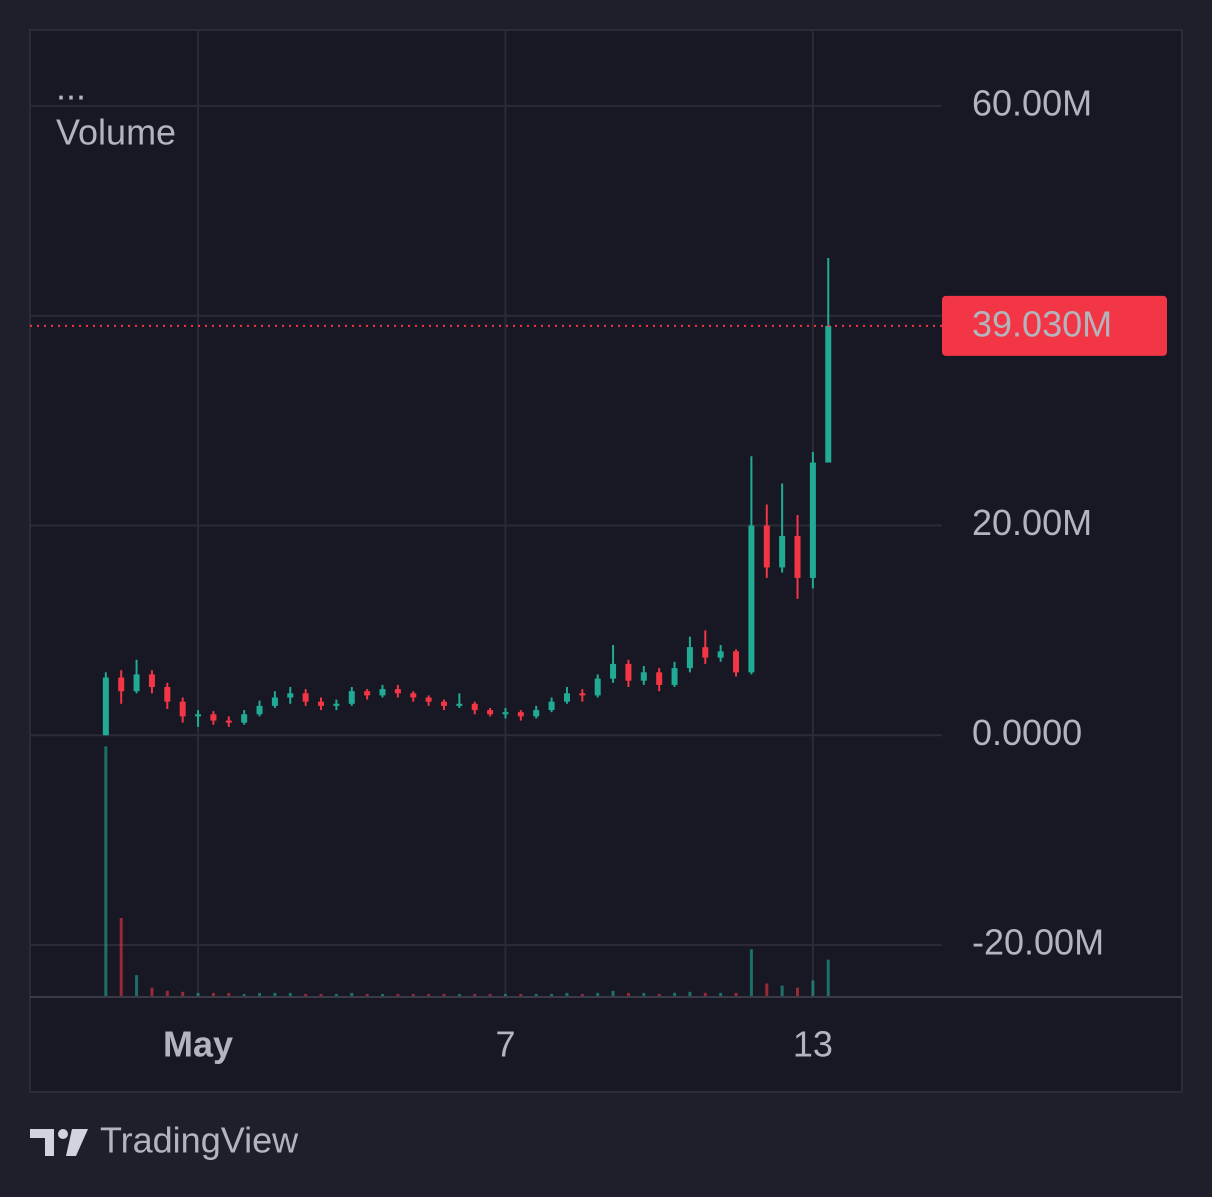 This screenshot has width=1212, height=1197. Describe the element at coordinates (505, 1044) in the screenshot. I see `x-tick-label: 7` at that location.